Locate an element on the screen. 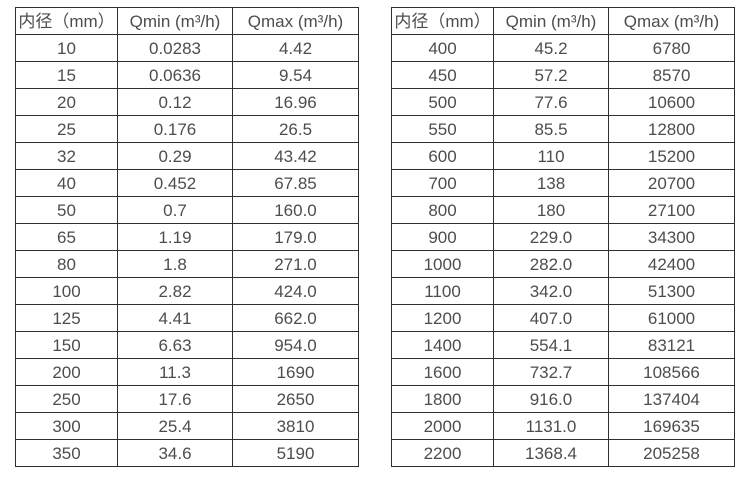 The image size is (750, 483). table-cell: 0.0283 is located at coordinates (175, 48).